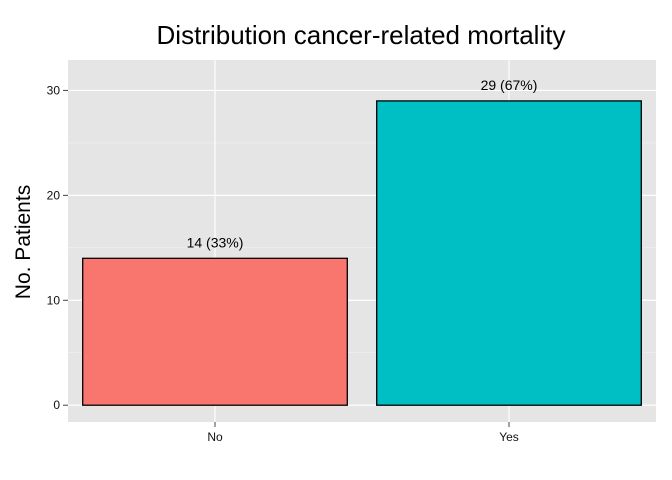 This screenshot has width=672, height=480. What do you see at coordinates (54, 300) in the screenshot?
I see `y-tick-label: 10` at bounding box center [54, 300].